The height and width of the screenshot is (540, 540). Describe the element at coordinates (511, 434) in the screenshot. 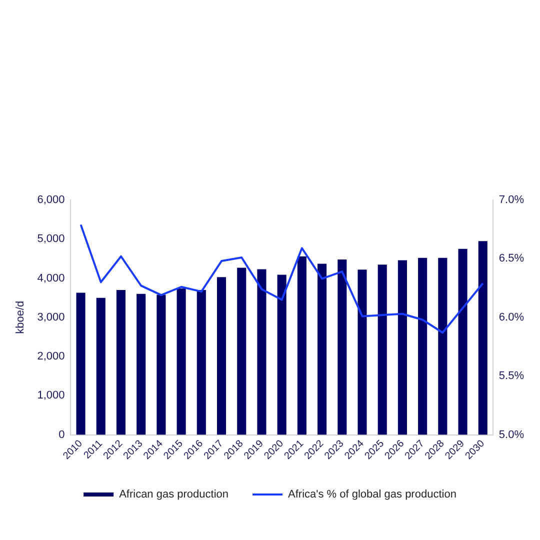

I see `y2-tick-label: 5.0%` at that location.